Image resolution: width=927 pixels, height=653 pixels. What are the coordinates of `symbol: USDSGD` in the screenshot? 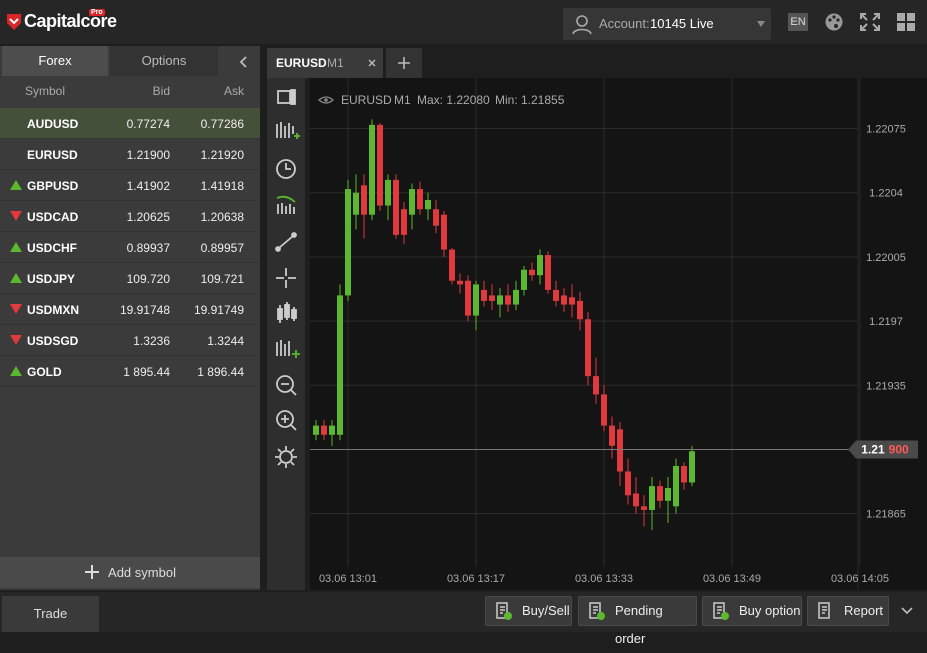 It's located at (53, 341).